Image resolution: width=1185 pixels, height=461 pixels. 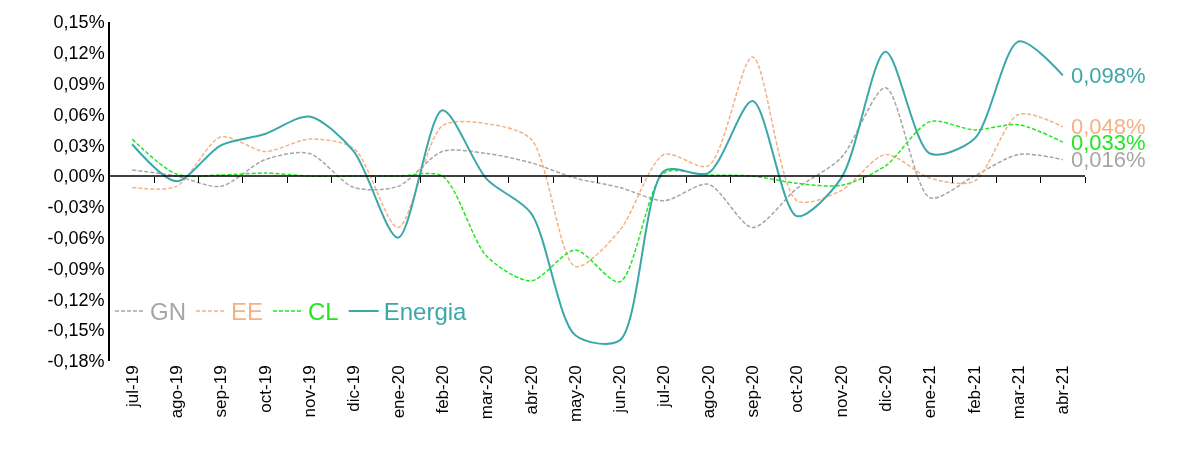 What do you see at coordinates (753, 391) in the screenshot?
I see `x-tick-label: sep-20` at bounding box center [753, 391].